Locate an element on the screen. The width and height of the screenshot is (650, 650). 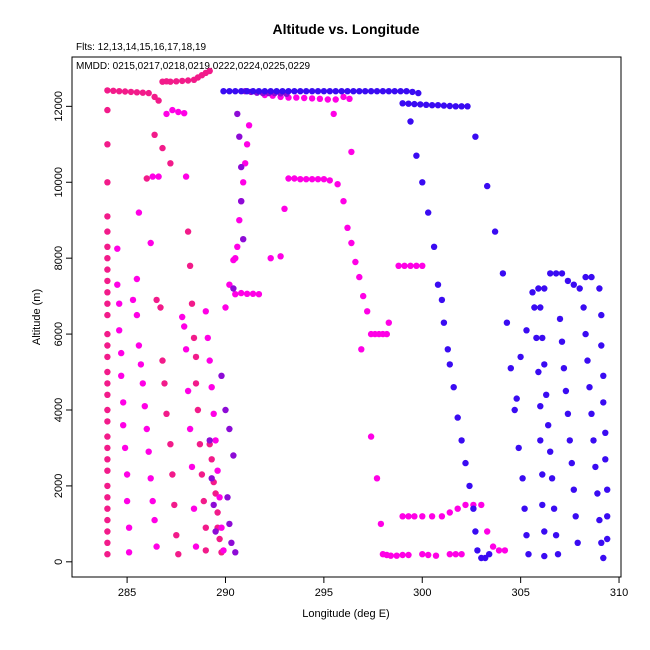
y-tick-label: 4000 is located at coordinates (59, 410).